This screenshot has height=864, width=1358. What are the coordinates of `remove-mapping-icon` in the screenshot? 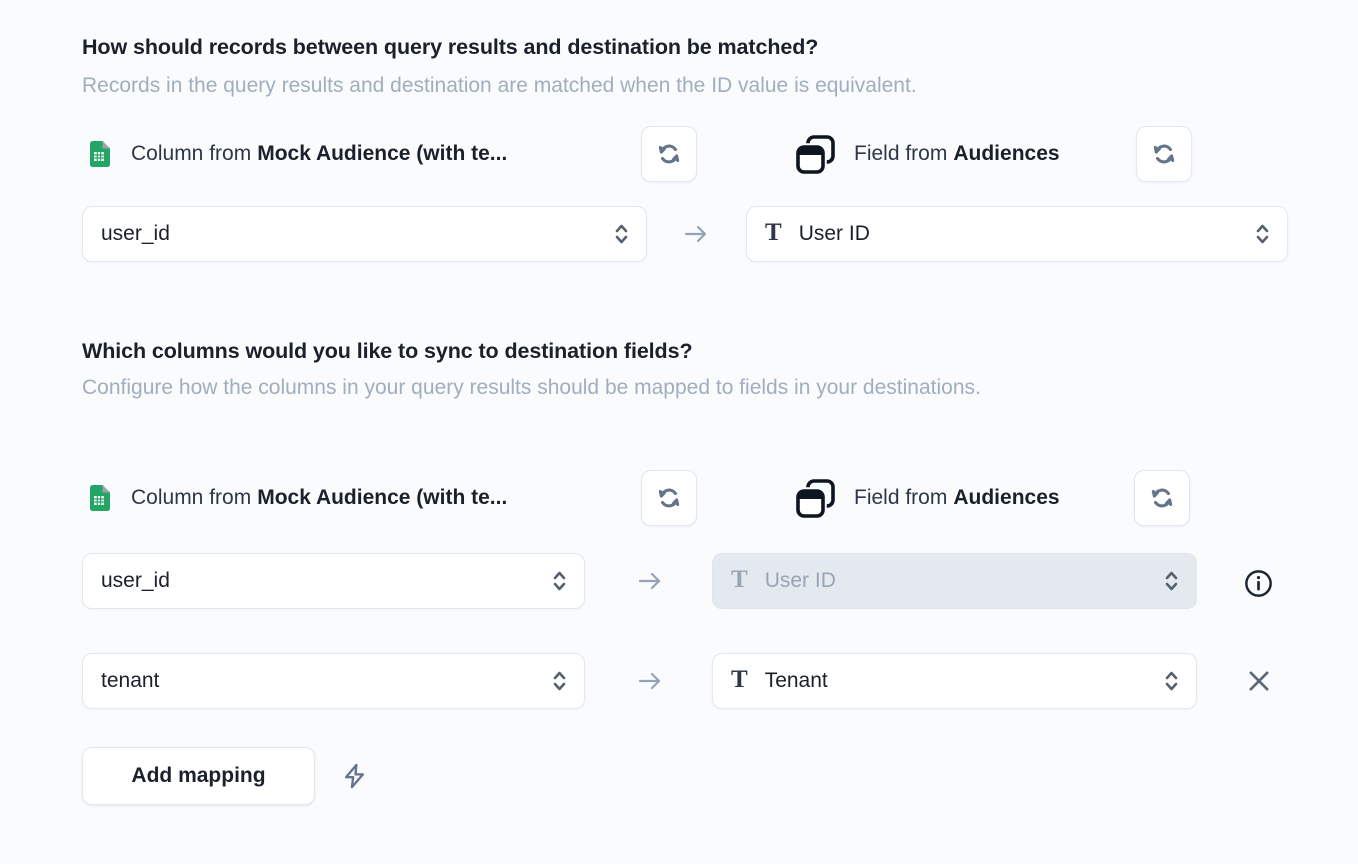 It's located at (1259, 681).